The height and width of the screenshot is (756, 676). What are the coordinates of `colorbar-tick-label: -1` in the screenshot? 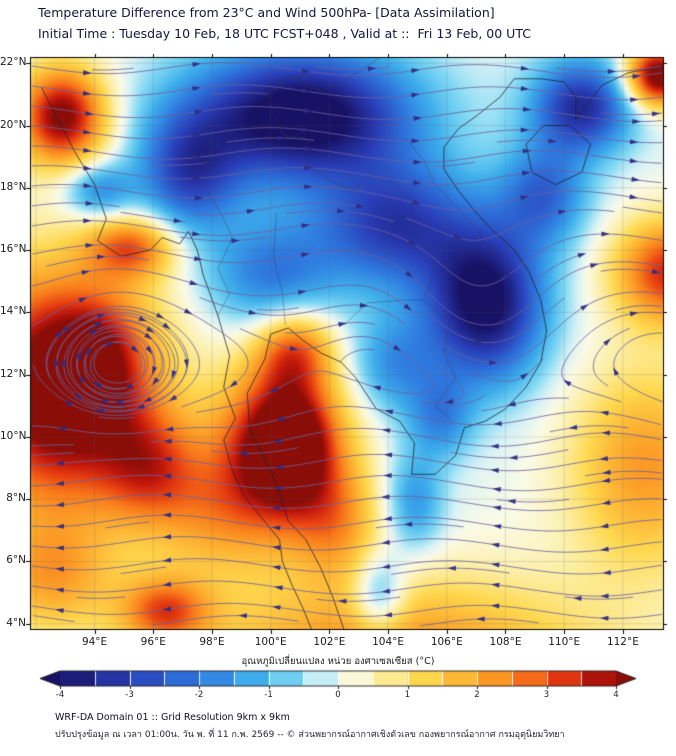 It's located at (268, 695).